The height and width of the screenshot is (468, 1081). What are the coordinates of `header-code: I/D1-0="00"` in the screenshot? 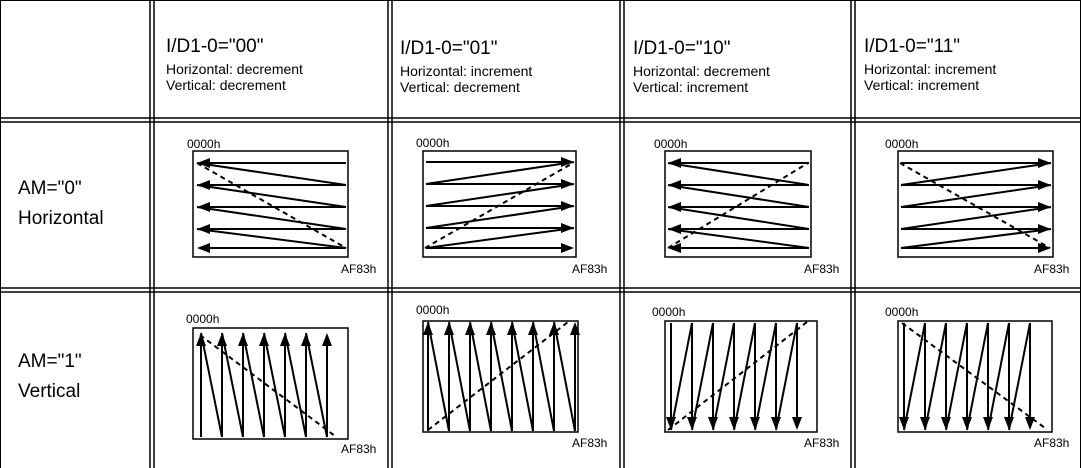 It's located at (215, 46).